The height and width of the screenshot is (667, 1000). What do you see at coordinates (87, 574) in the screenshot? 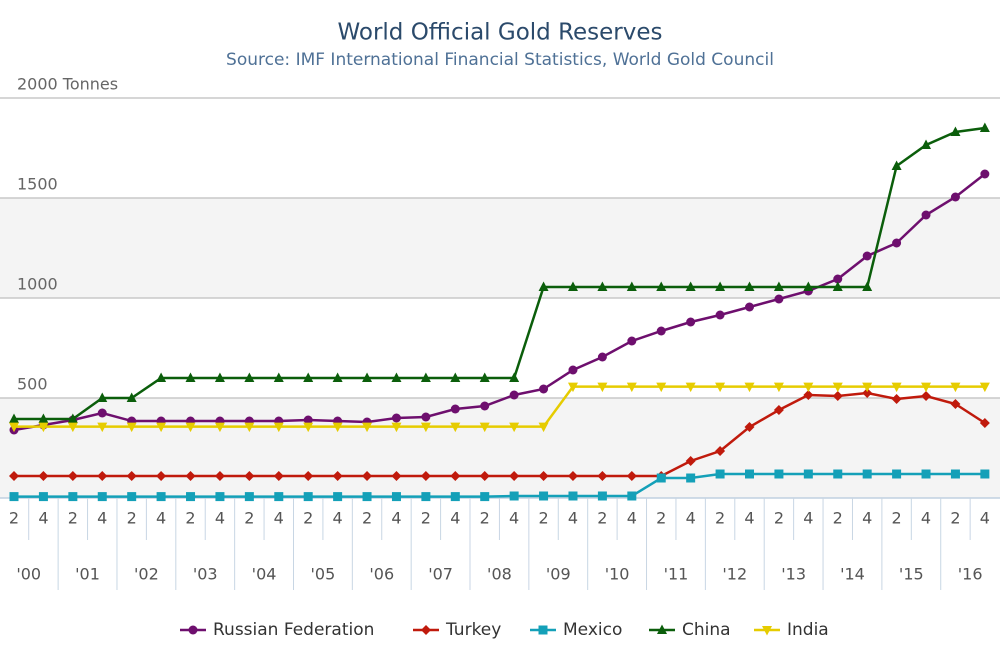
I see `x-group-label: '01` at bounding box center [87, 574].